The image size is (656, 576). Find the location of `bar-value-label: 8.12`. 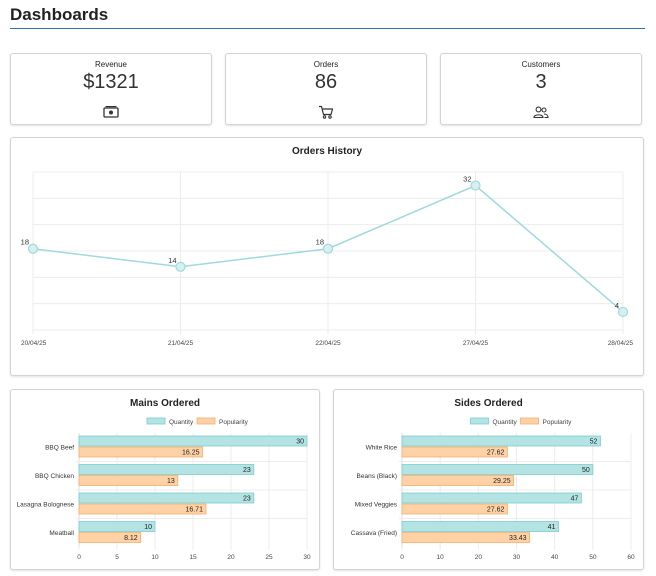

bar-value-label: 8.12 is located at coordinates (131, 538).